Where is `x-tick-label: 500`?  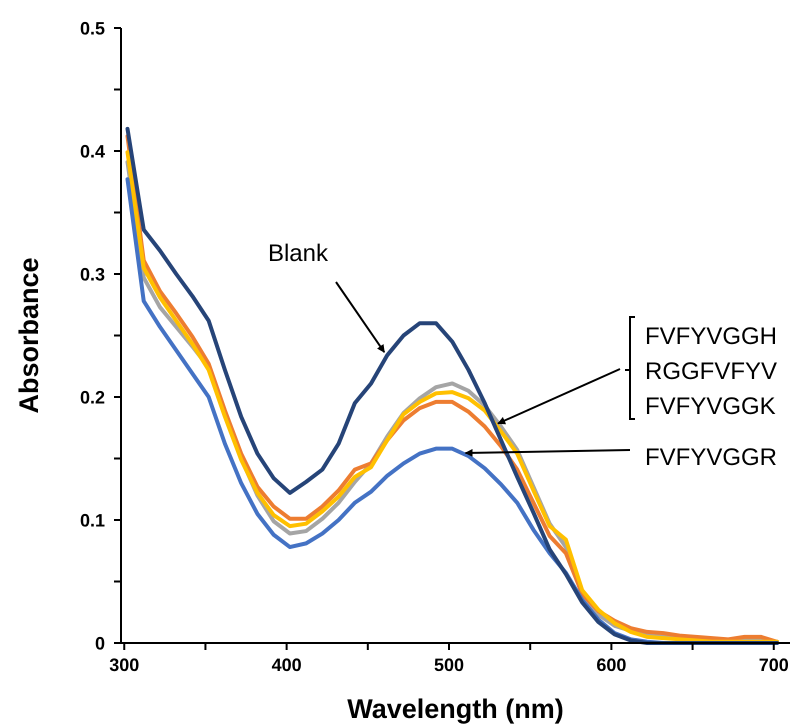
x-tick-label: 500 is located at coordinates (449, 665).